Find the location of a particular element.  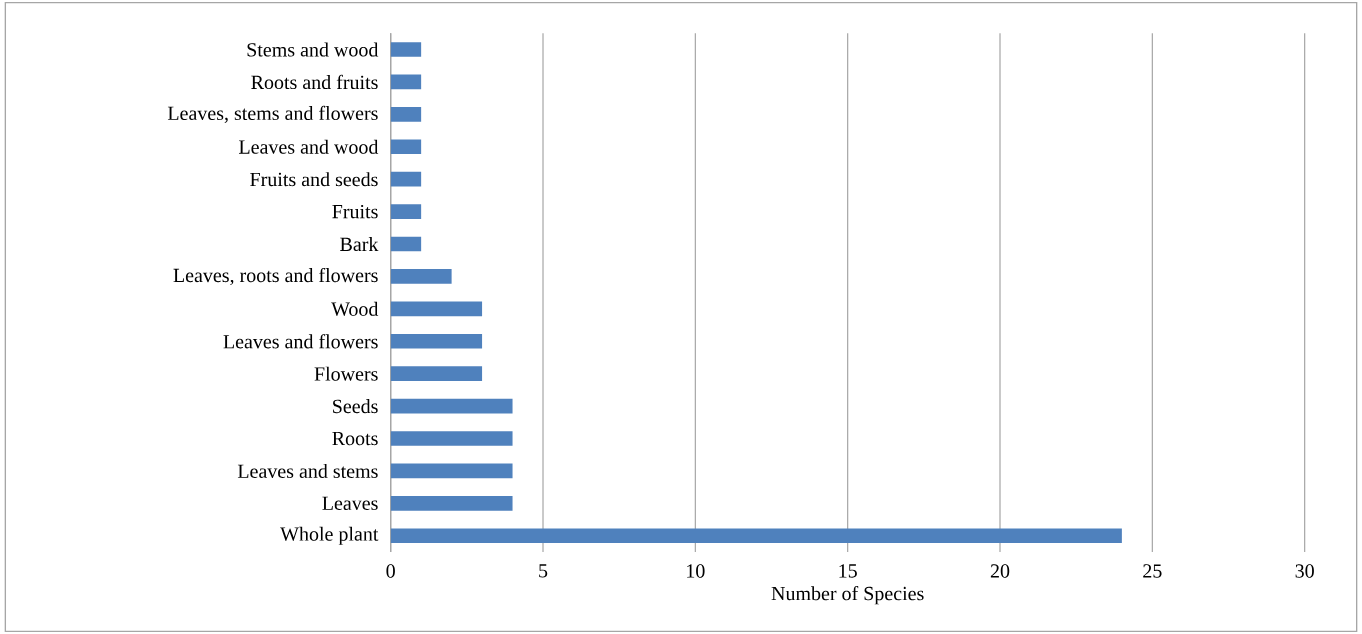

y-tick-label: Leaves and stems is located at coordinates (307, 470).